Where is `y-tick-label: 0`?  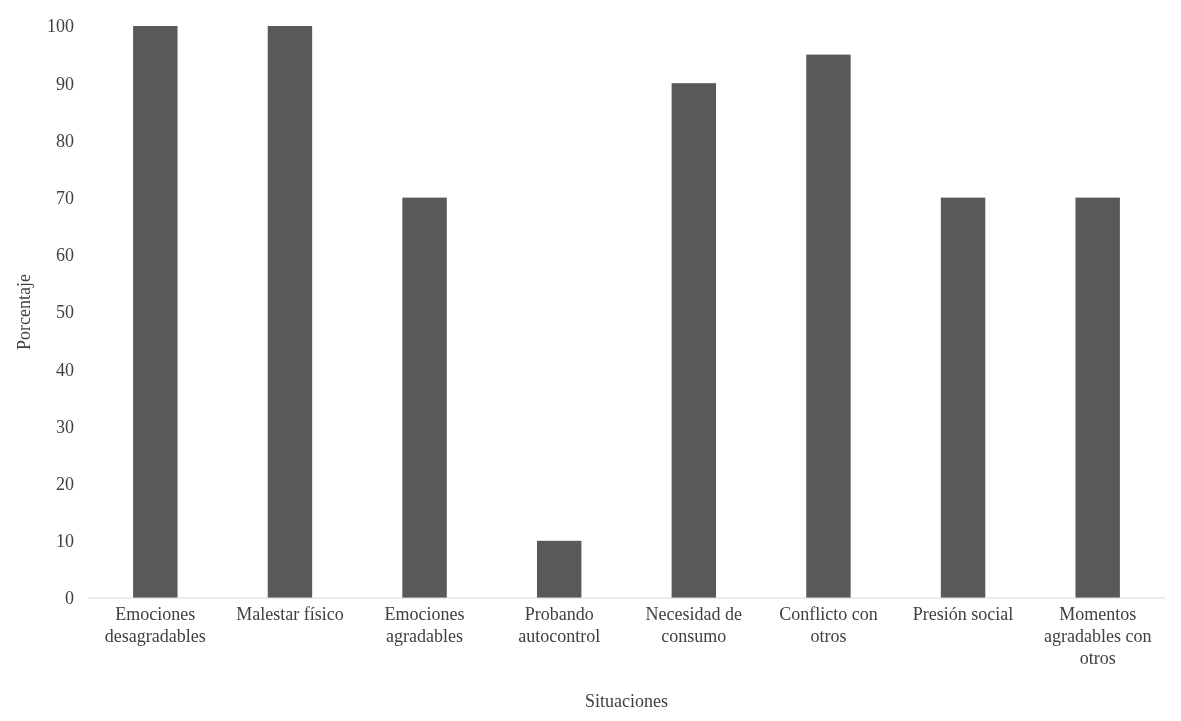 y-tick-label: 0 is located at coordinates (69, 598).